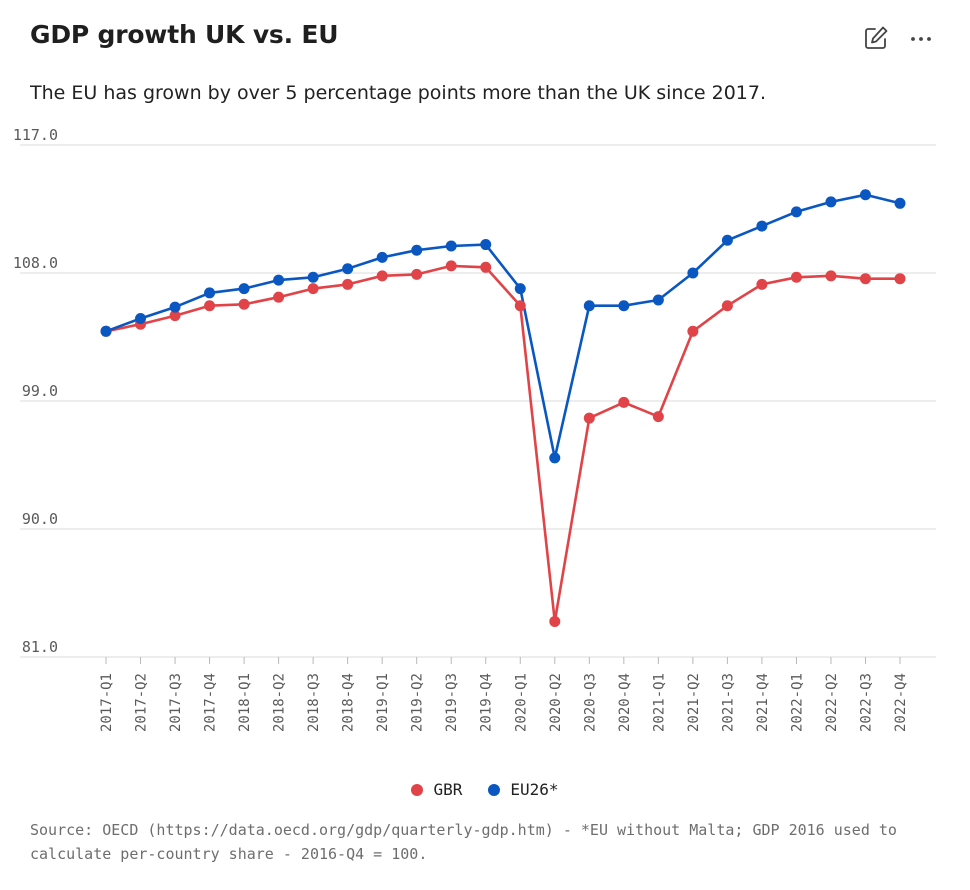  What do you see at coordinates (494, 789) in the screenshot?
I see `legend-dot-eu26` at bounding box center [494, 789].